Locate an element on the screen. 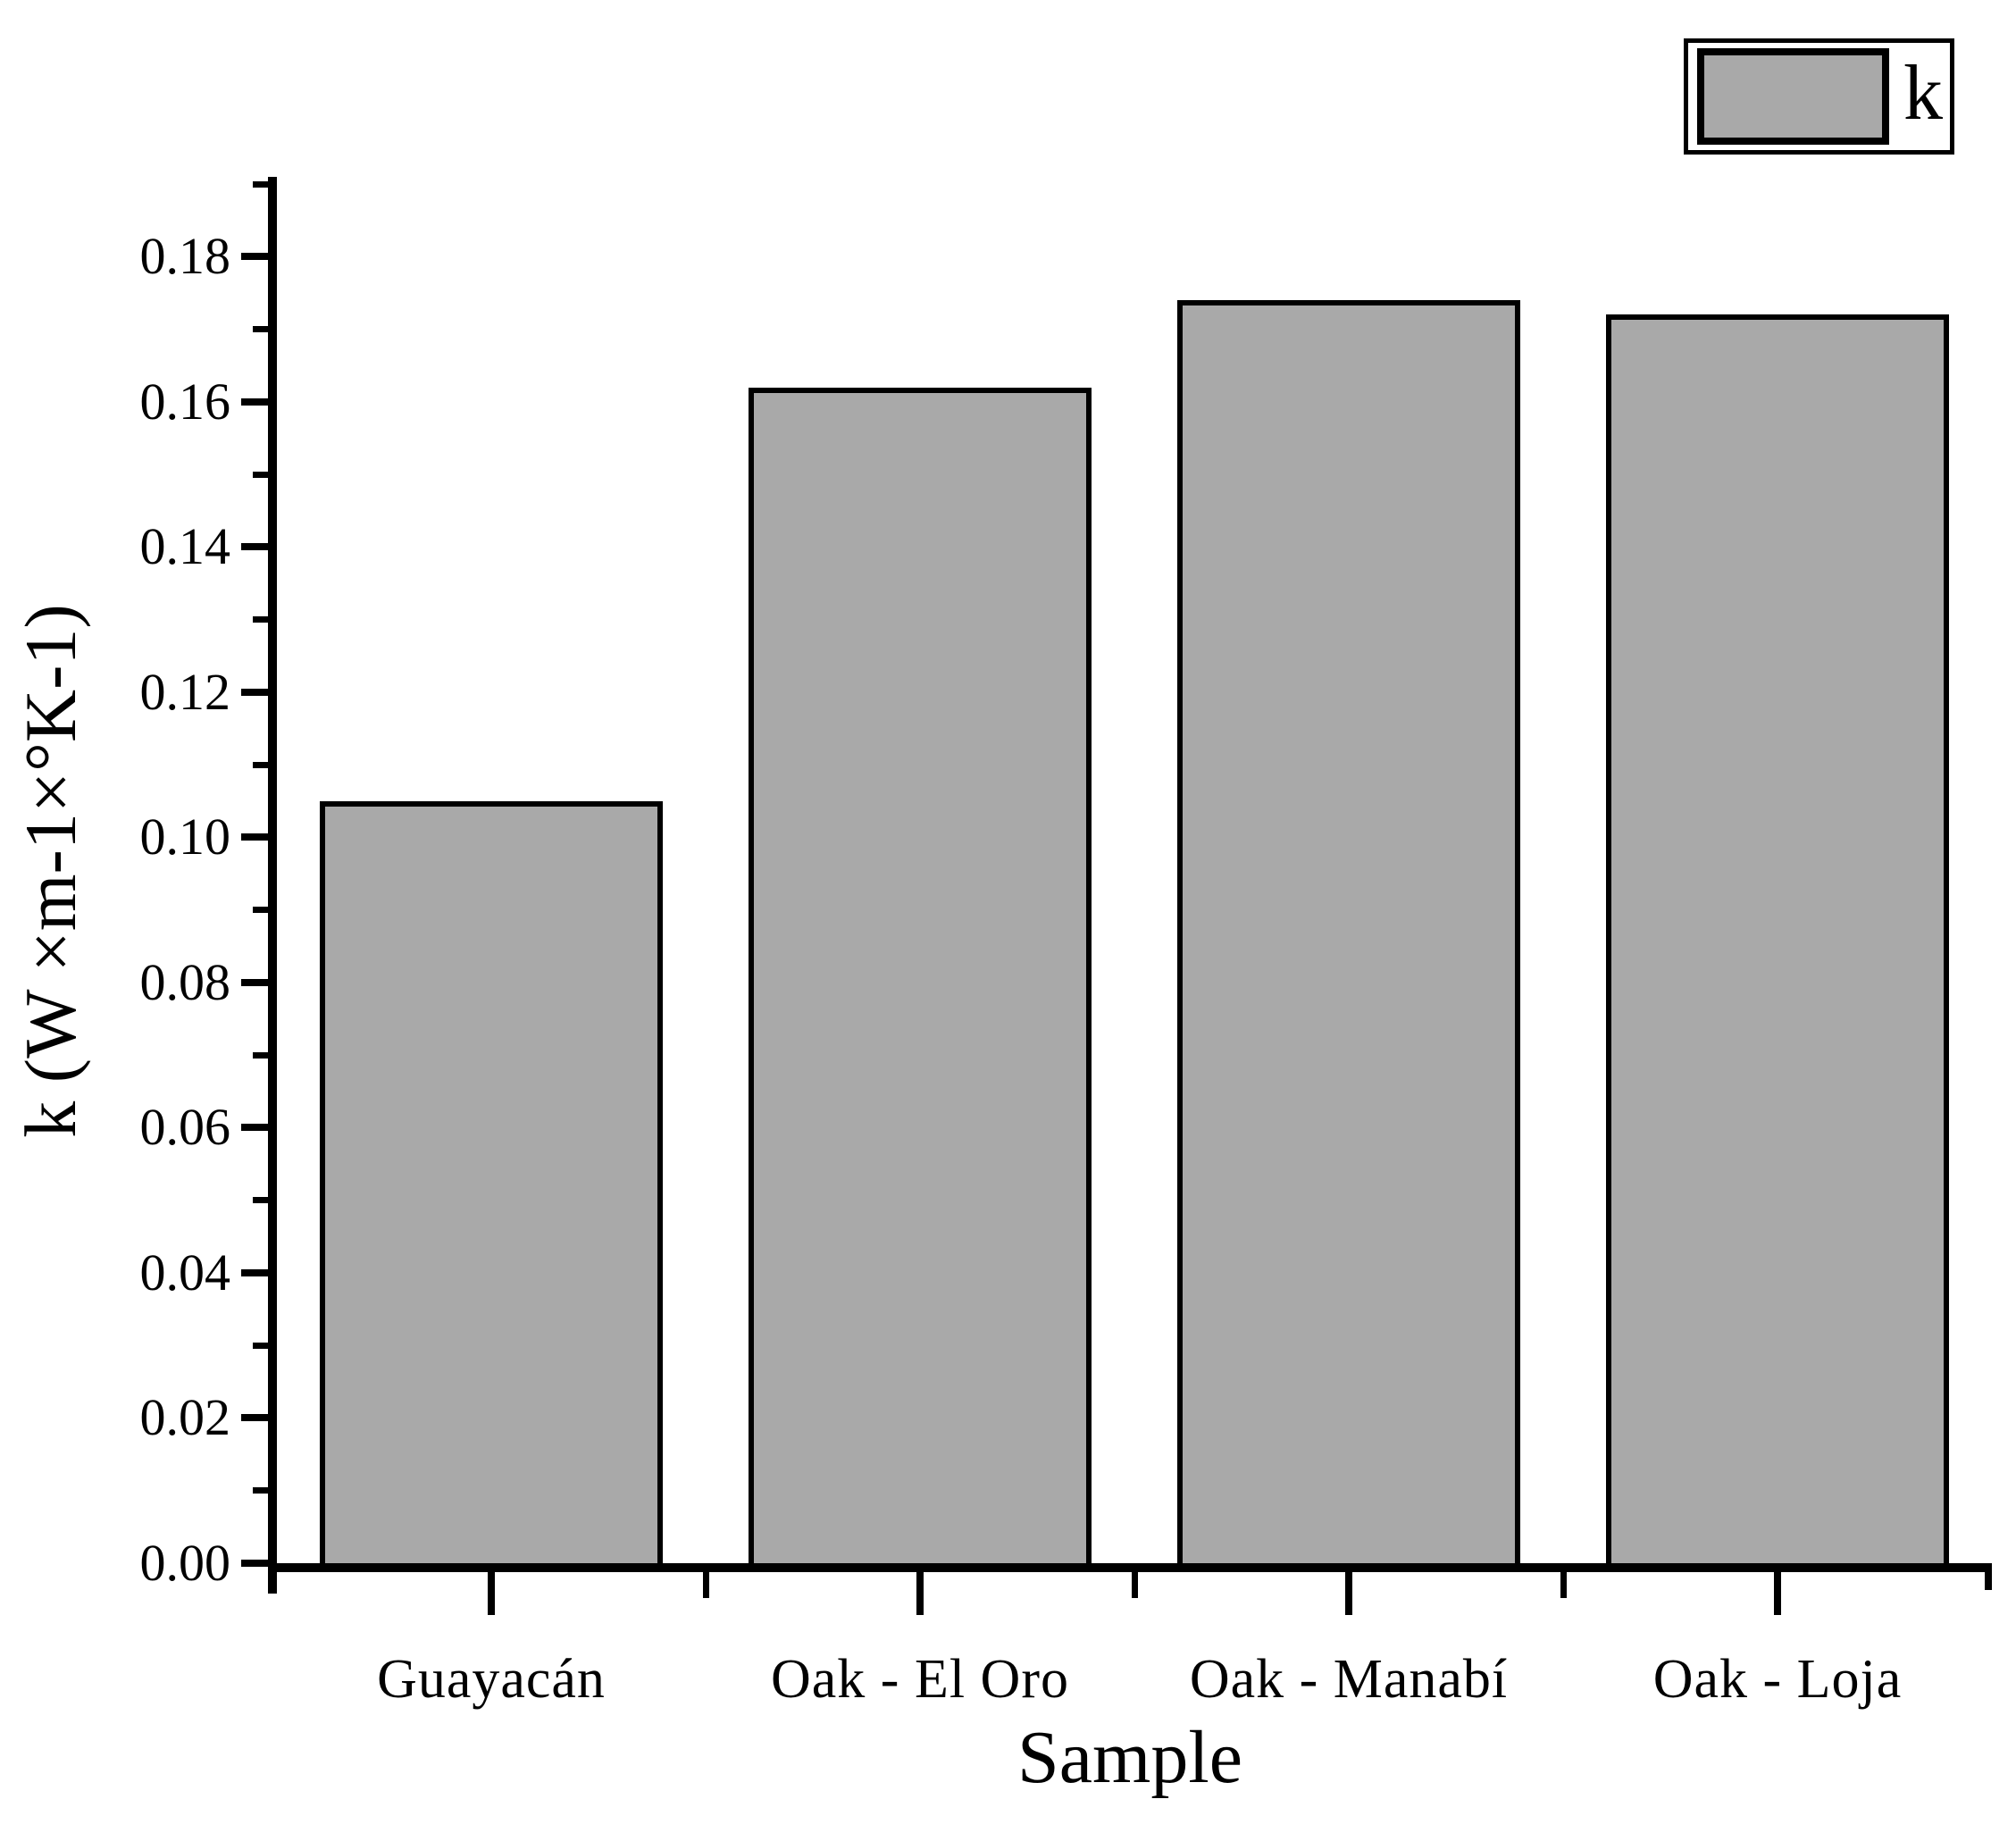  x-axis-title: Sample is located at coordinates (1129, 1757).